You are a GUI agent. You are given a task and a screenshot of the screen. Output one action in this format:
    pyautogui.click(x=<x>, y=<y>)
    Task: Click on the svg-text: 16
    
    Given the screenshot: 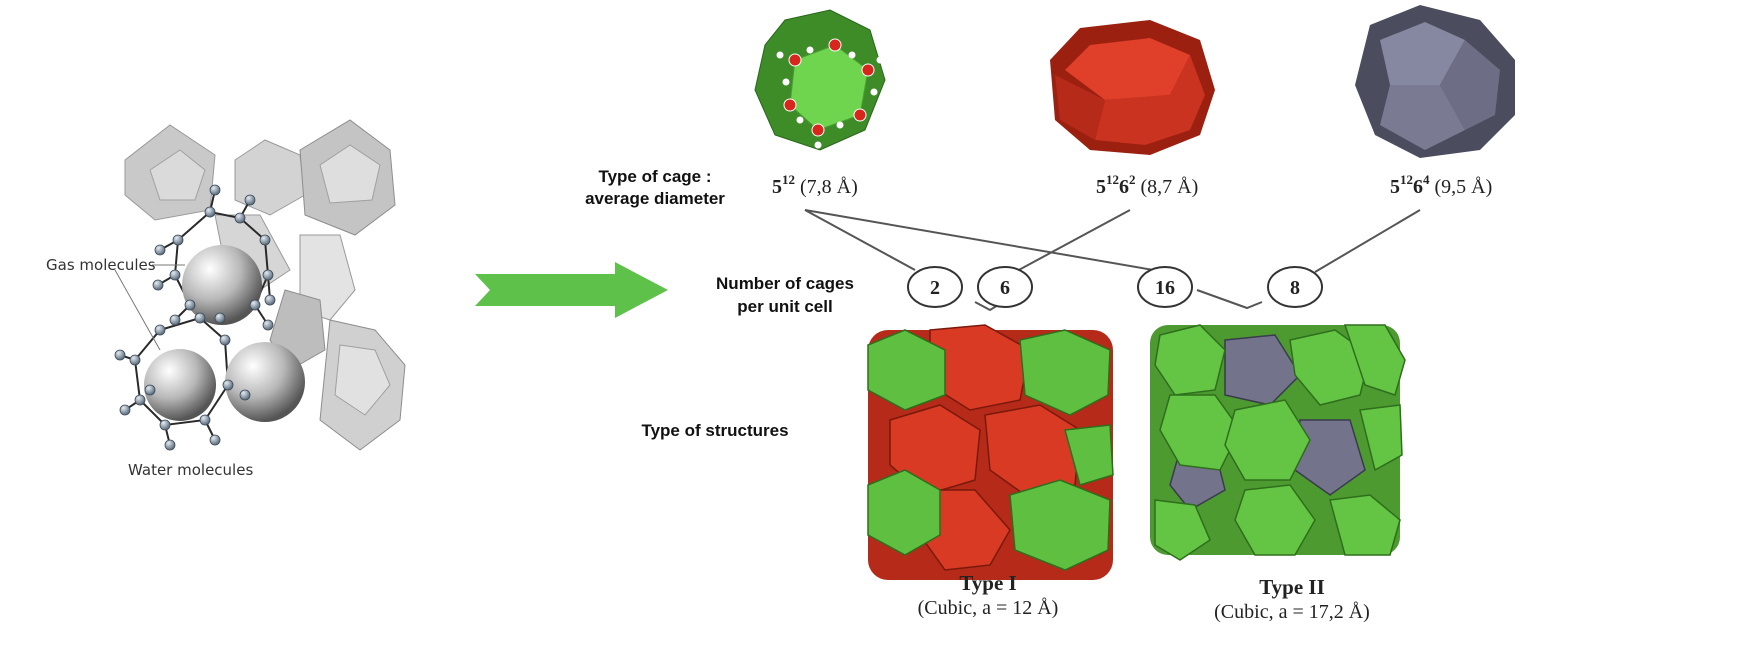 What is the action you would take?
    pyautogui.click(x=1165, y=288)
    